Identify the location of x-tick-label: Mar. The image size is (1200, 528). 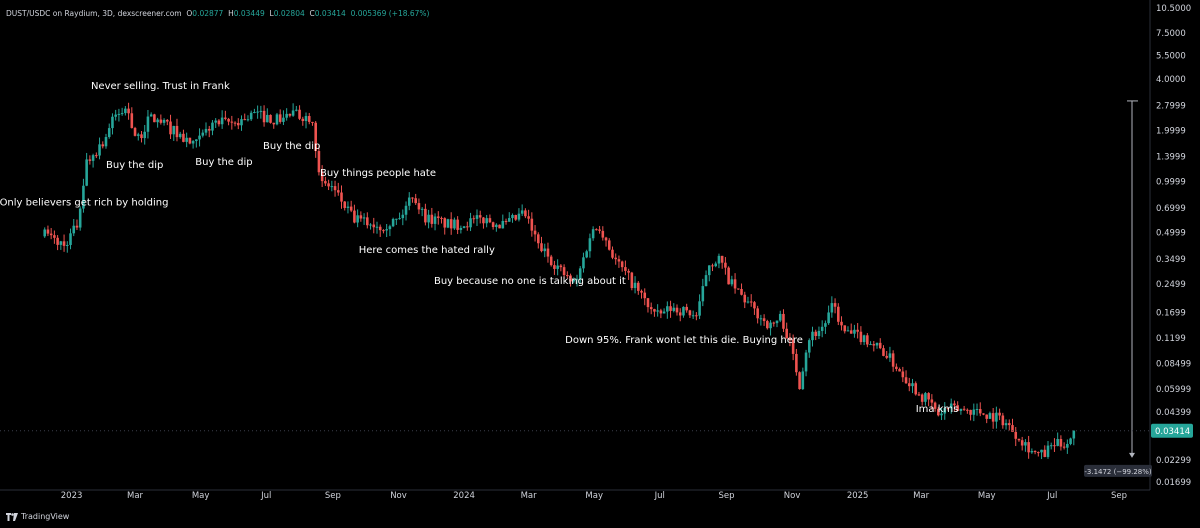
(921, 496).